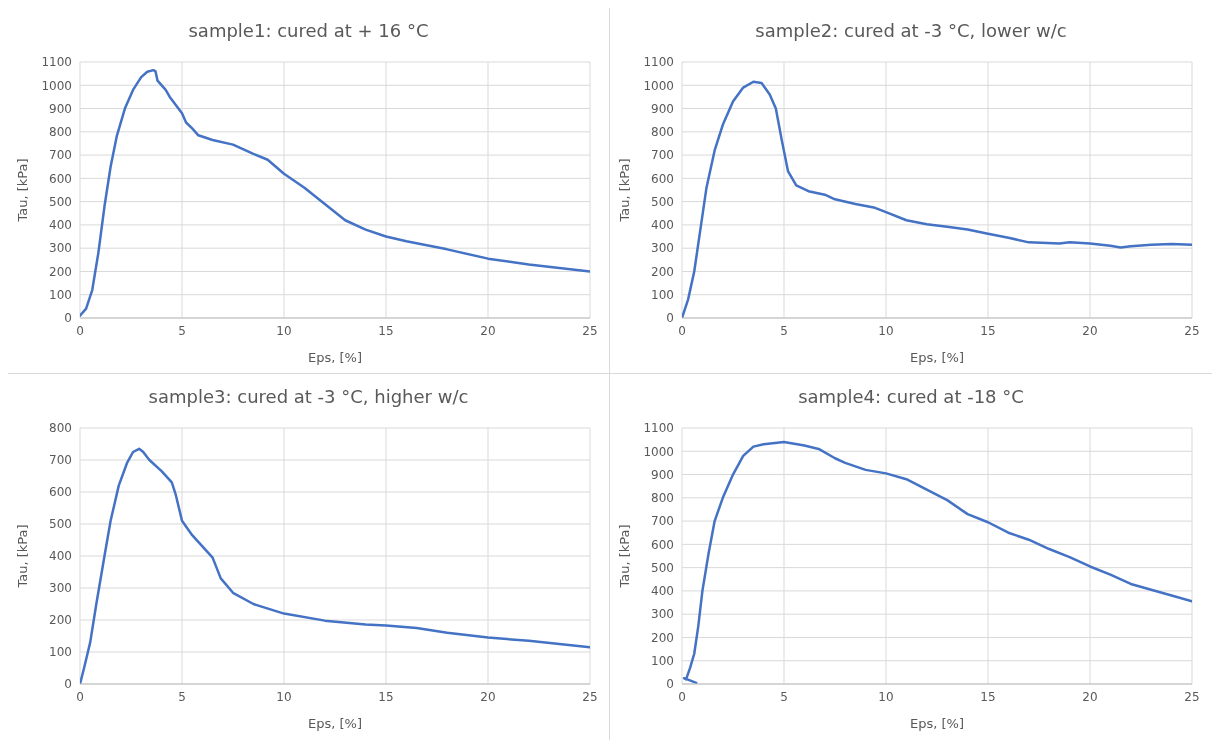  What do you see at coordinates (308, 397) in the screenshot?
I see `chart-title: sample3: cured at -3 °C, higher w/c` at bounding box center [308, 397].